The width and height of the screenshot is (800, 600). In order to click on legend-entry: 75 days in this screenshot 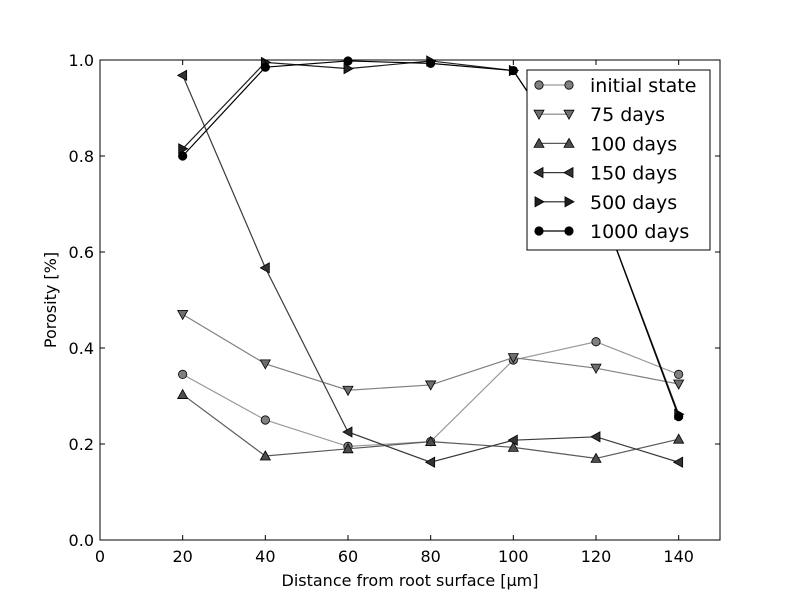, I will do `click(599, 115)`.